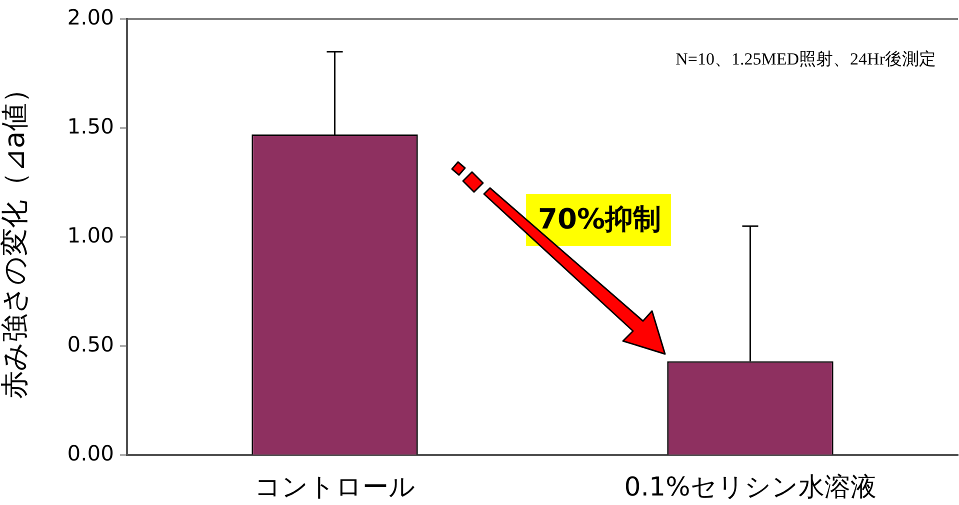  Describe the element at coordinates (90, 453) in the screenshot. I see `y-tick-label: 0.00` at that location.